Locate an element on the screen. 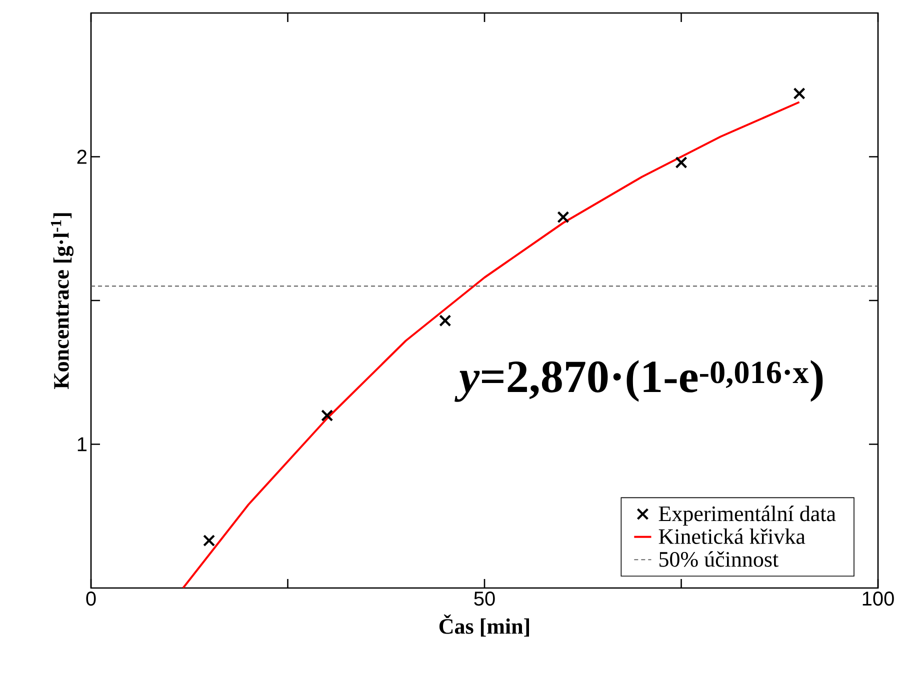 This screenshot has width=904, height=678. x-tick-label: 50 is located at coordinates (484, 599).